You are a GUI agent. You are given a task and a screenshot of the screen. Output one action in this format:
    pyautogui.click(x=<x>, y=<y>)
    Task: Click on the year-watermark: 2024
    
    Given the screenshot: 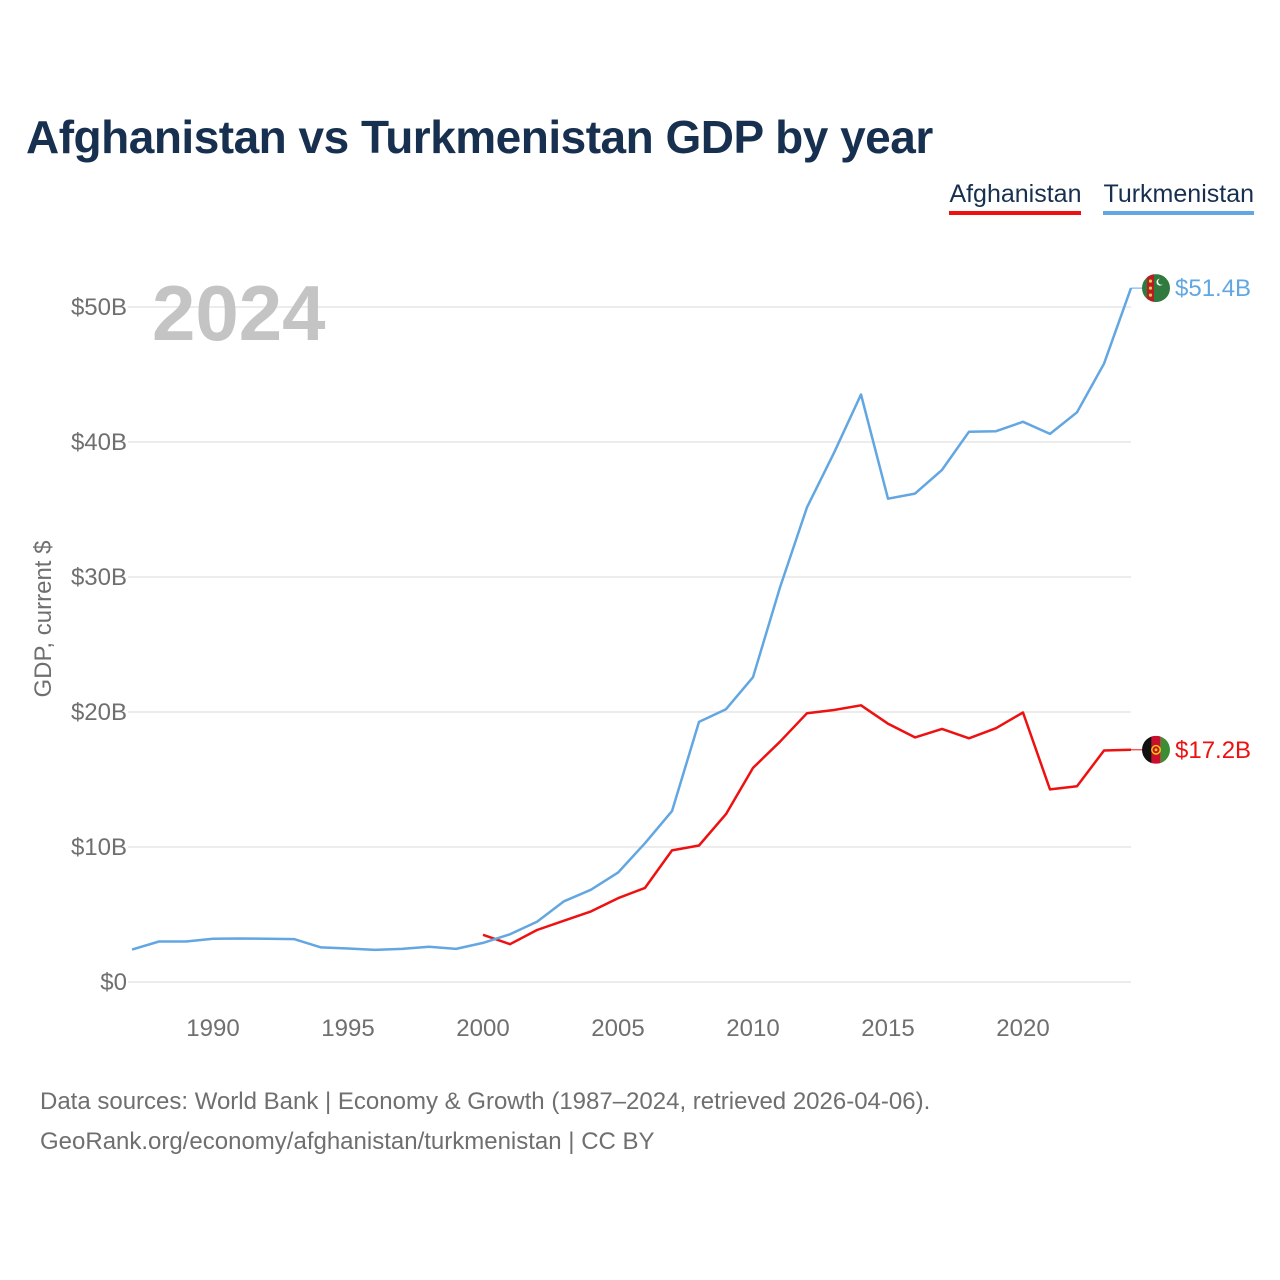 What is the action you would take?
    pyautogui.click(x=239, y=313)
    